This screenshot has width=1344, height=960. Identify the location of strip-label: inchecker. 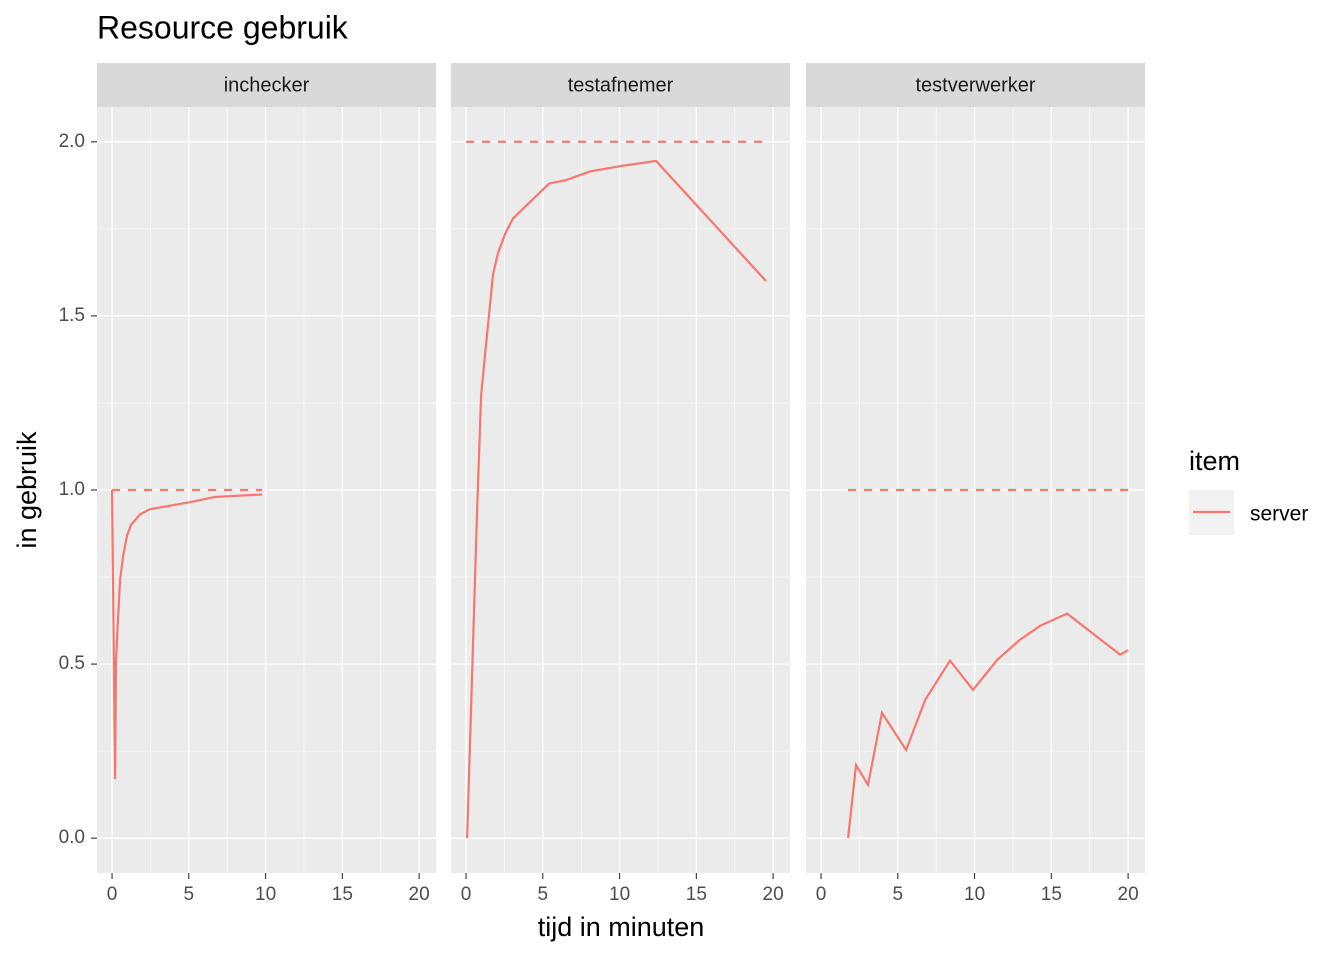
(267, 85).